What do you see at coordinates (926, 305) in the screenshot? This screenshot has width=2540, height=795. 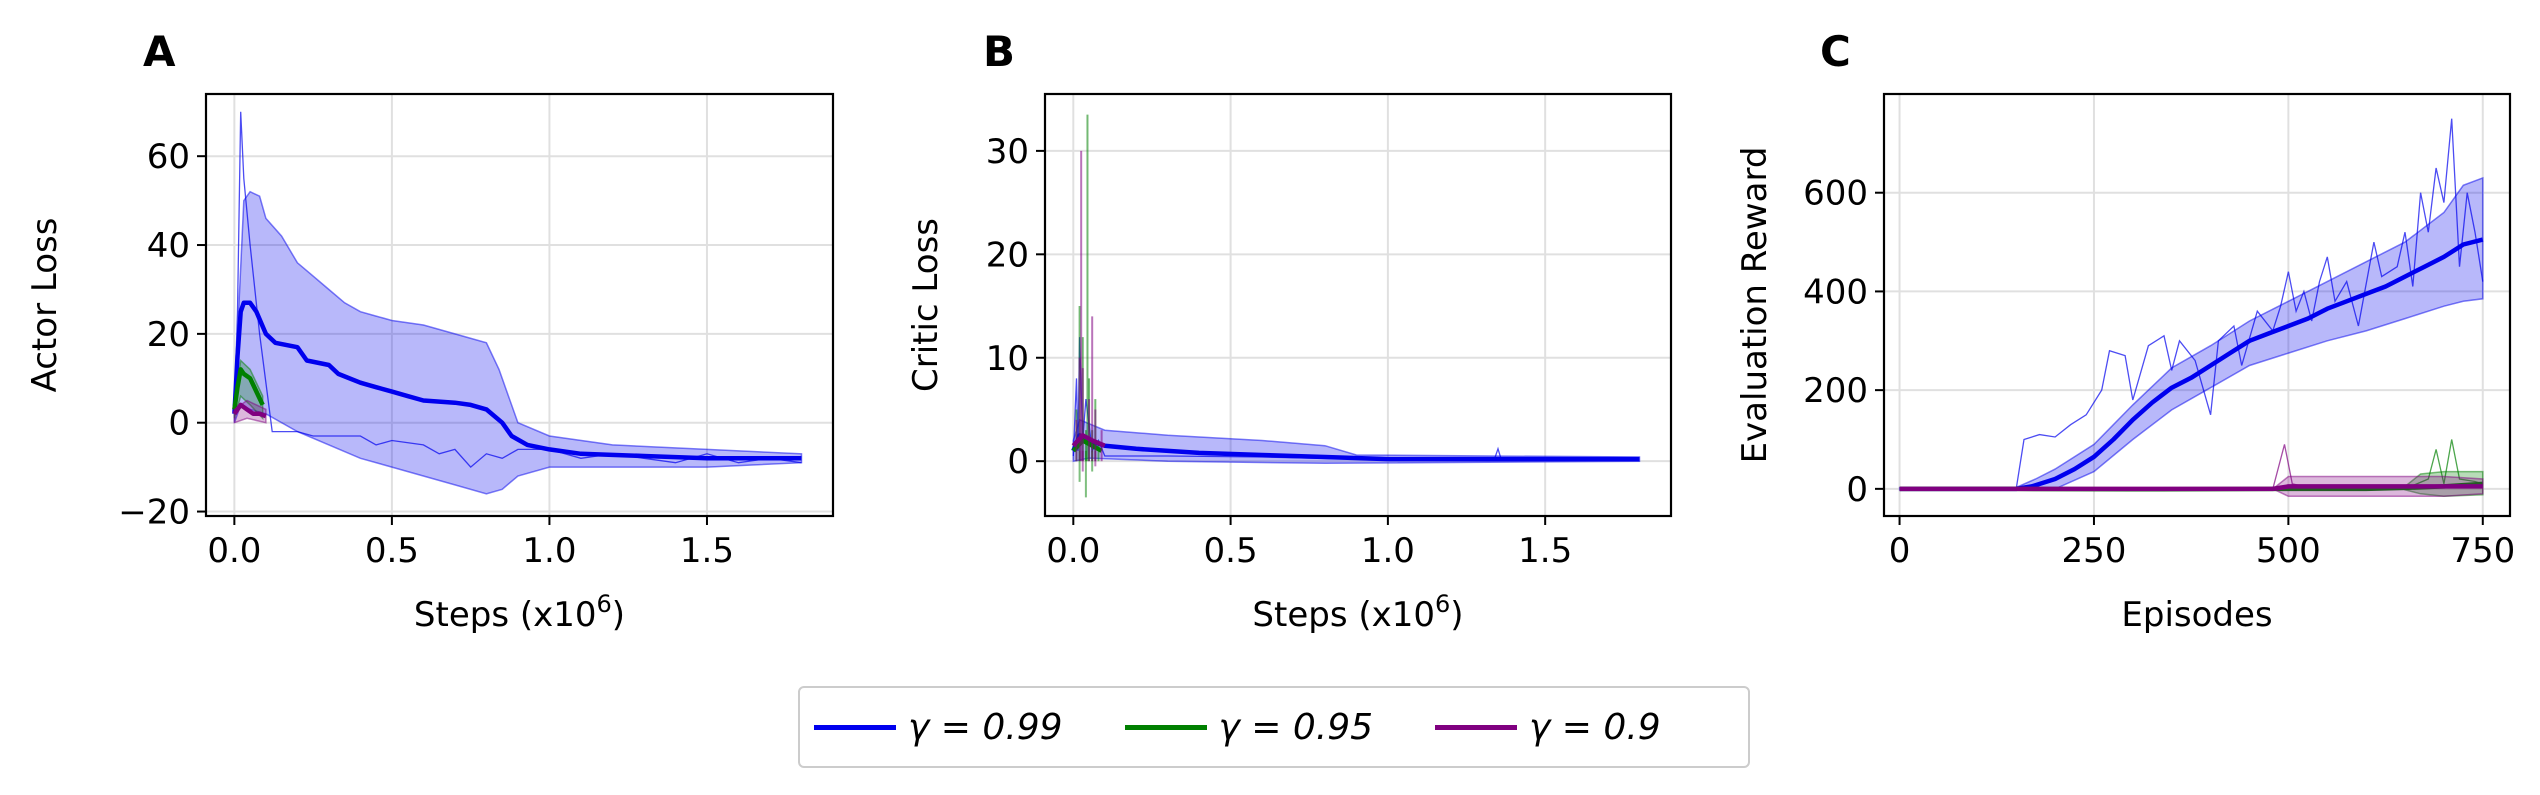 I see `y-axis-label: Critic Loss` at bounding box center [926, 305].